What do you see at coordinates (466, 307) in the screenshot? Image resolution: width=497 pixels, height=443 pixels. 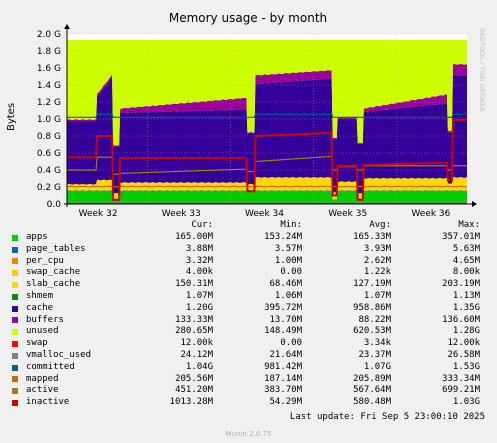 I see `legend-max-value: 1.35G` at bounding box center [466, 307].